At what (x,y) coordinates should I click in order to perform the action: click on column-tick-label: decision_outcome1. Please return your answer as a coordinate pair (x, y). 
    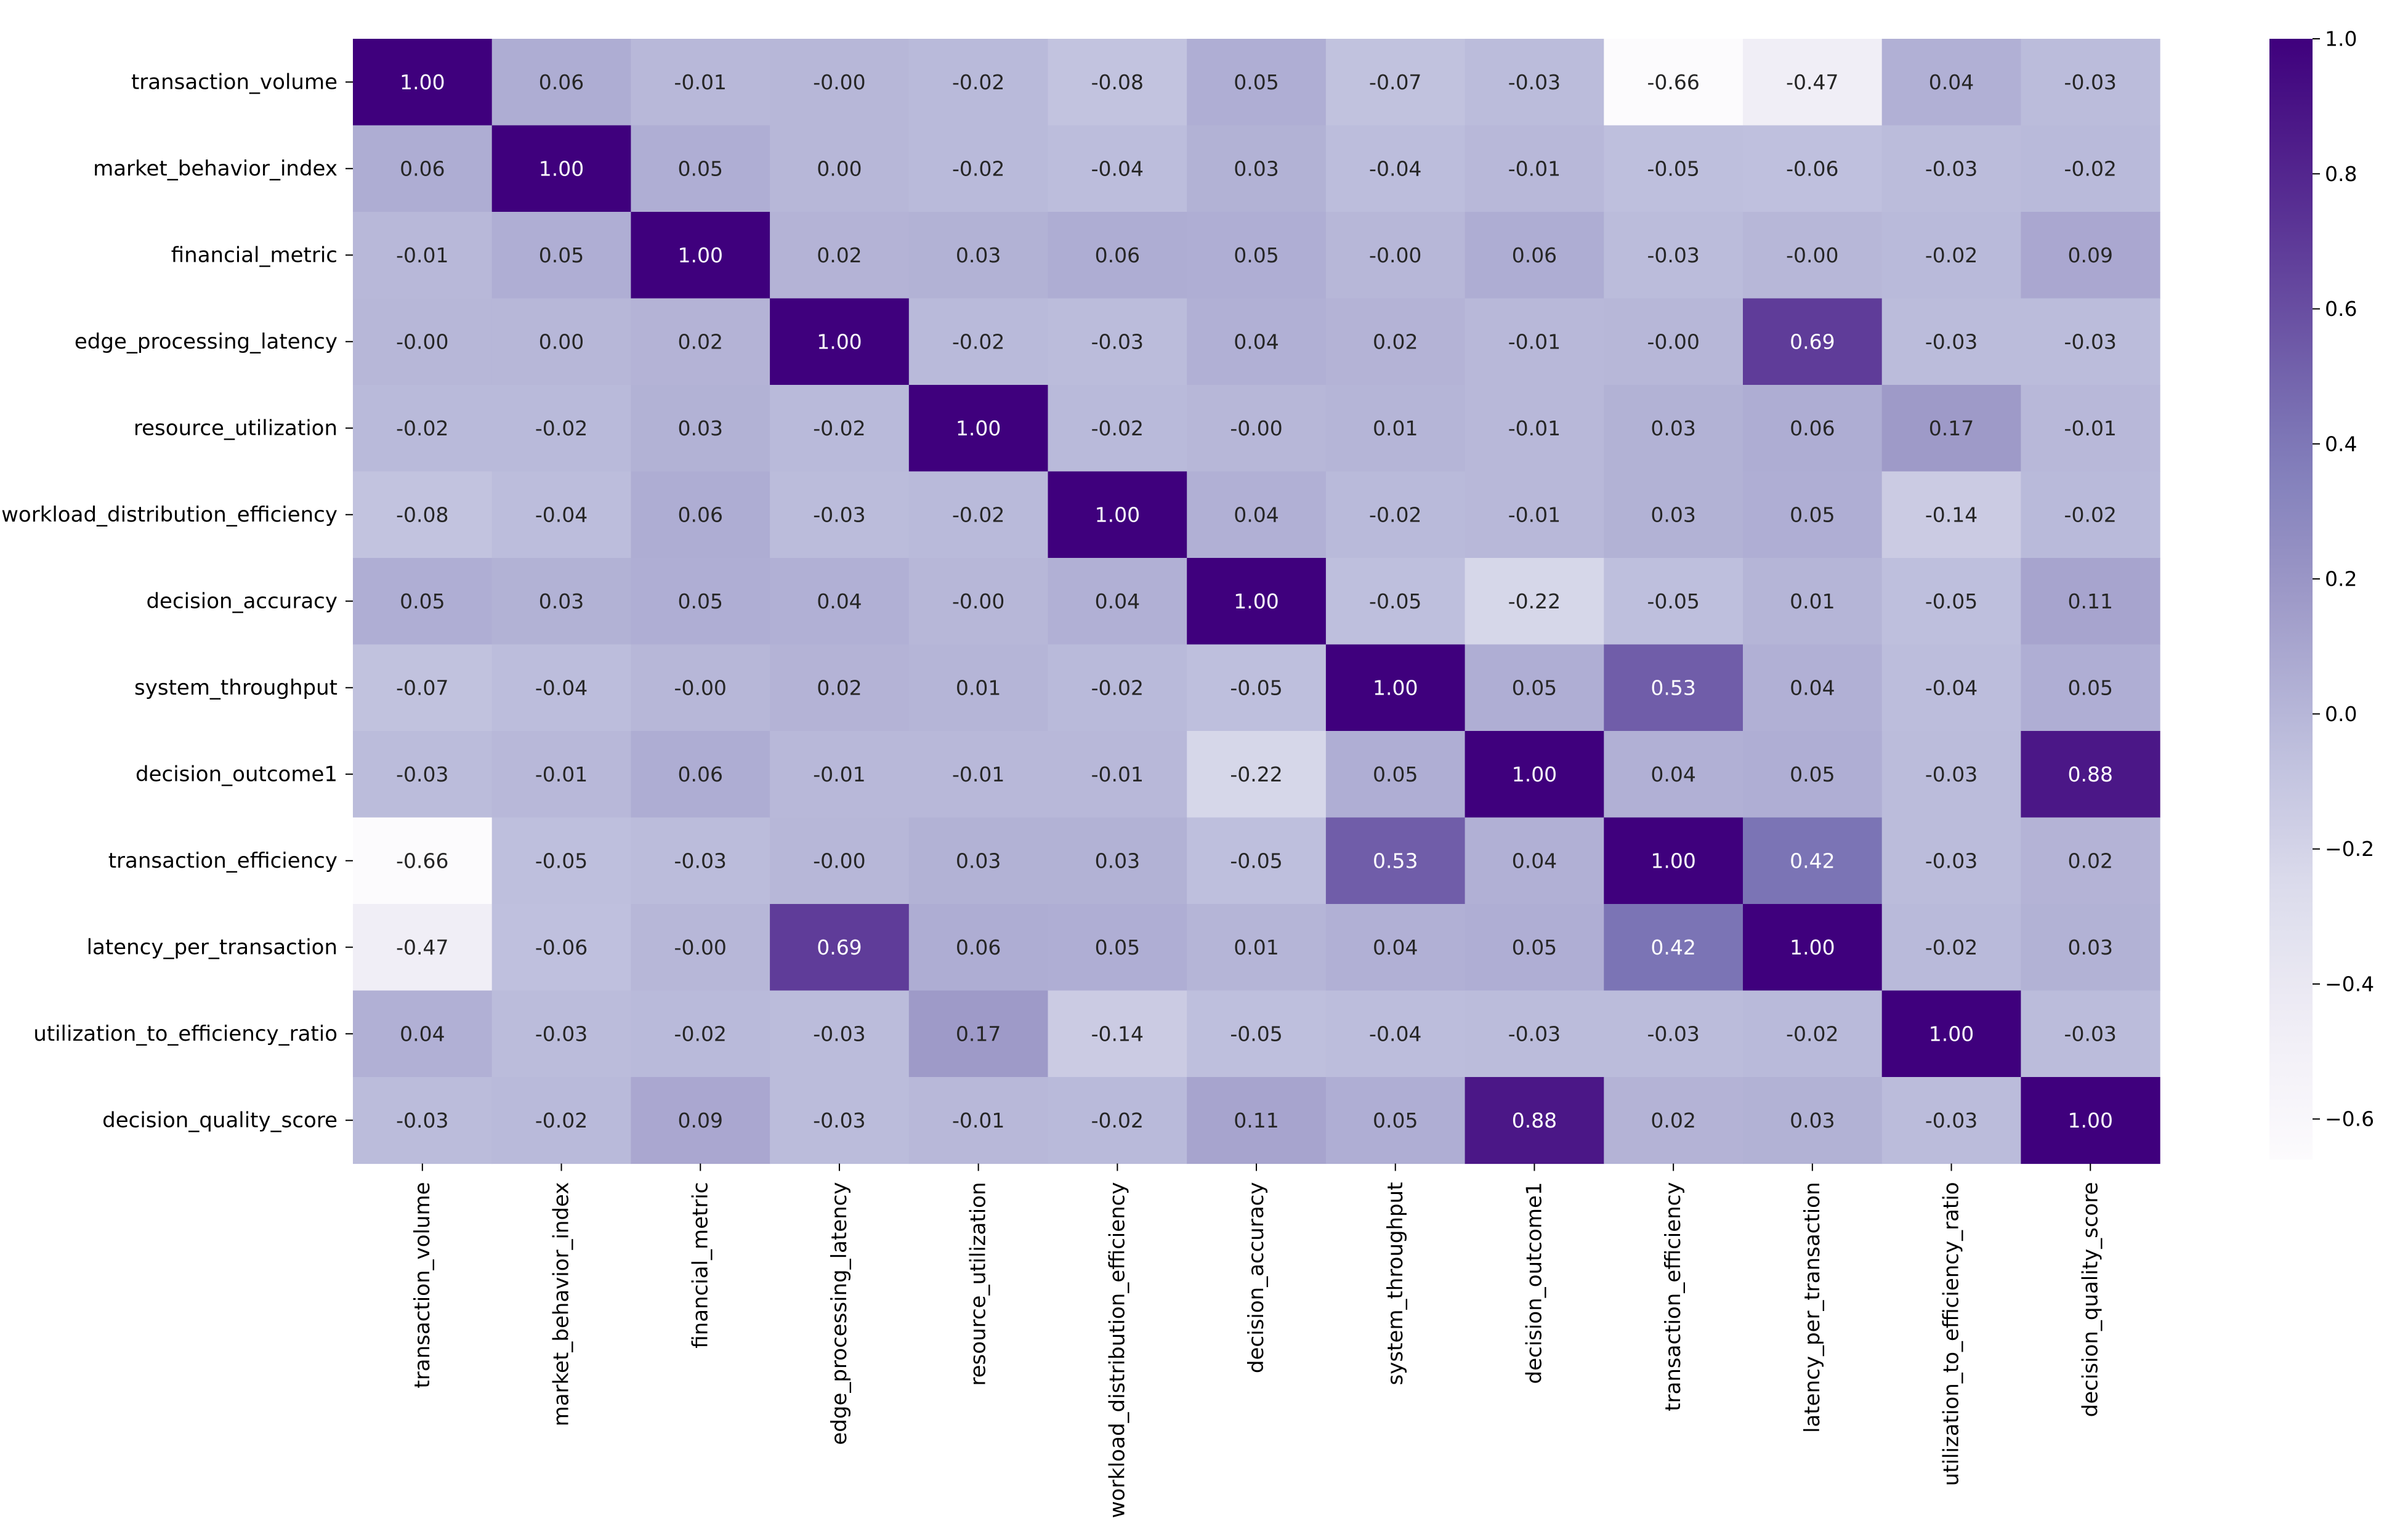
    Looking at the image, I should click on (1534, 1283).